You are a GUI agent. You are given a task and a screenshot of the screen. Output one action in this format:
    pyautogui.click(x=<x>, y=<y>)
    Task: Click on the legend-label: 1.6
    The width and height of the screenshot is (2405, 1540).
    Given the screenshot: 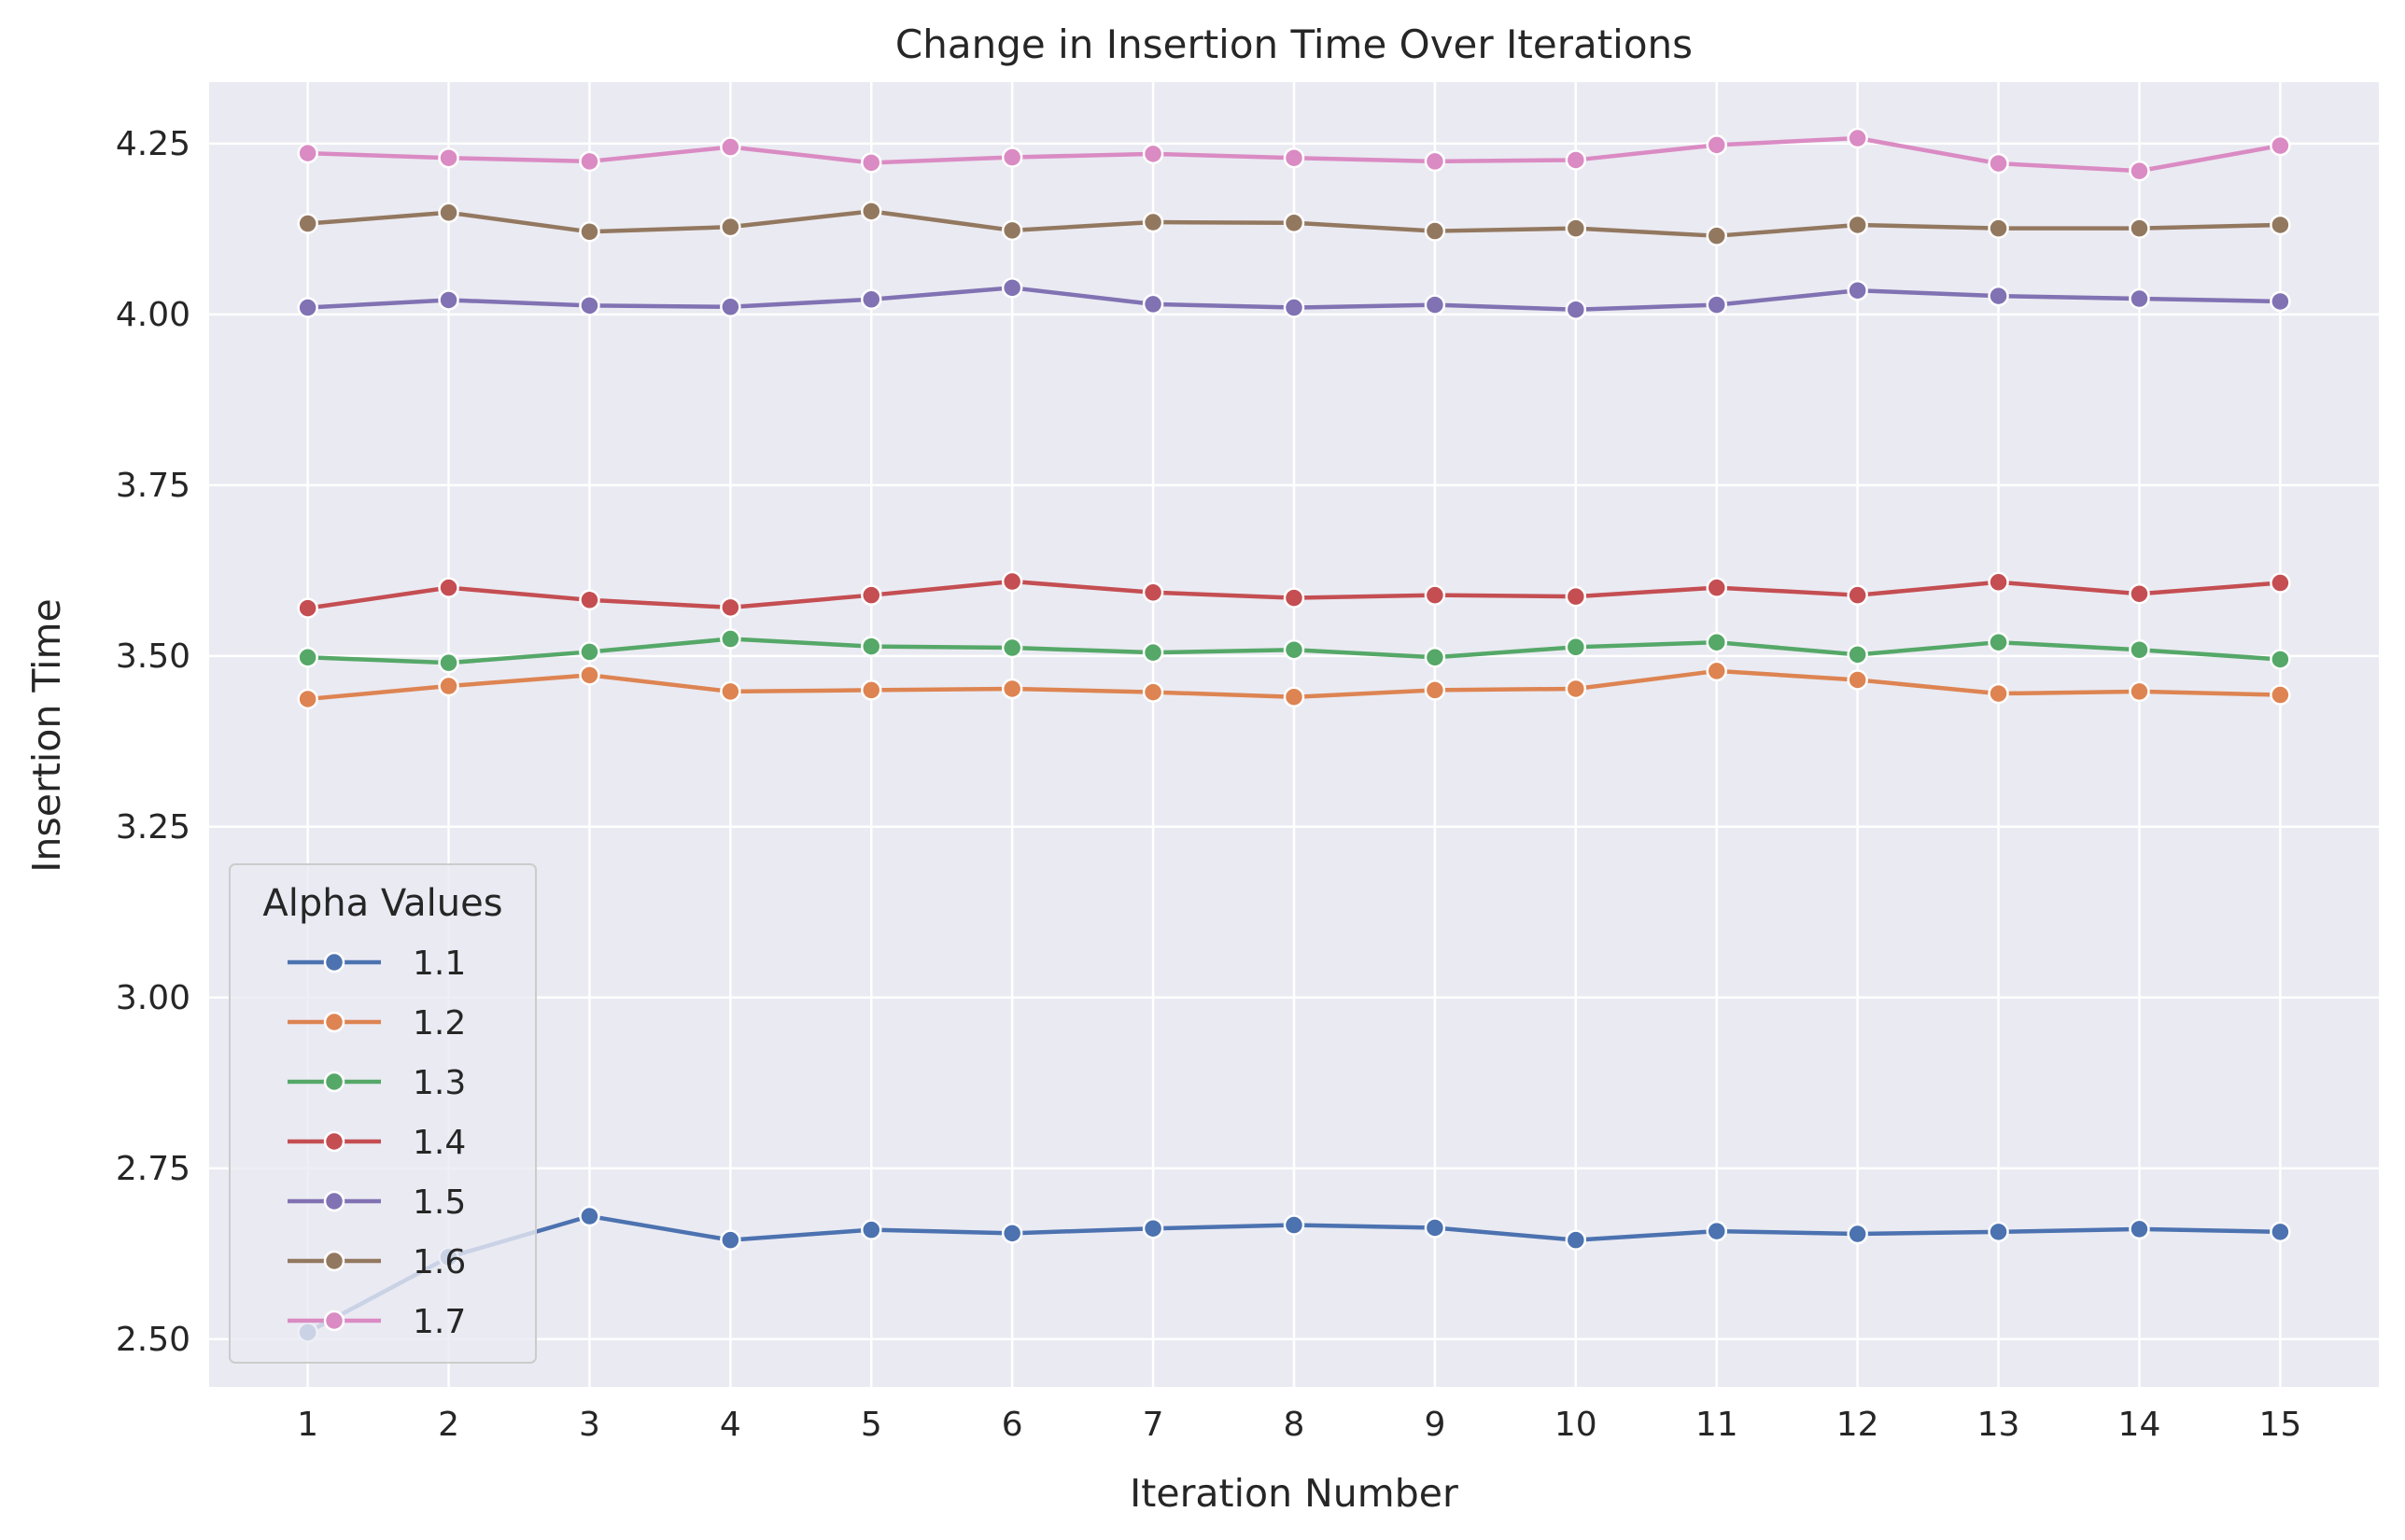 What is the action you would take?
    pyautogui.click(x=439, y=1262)
    